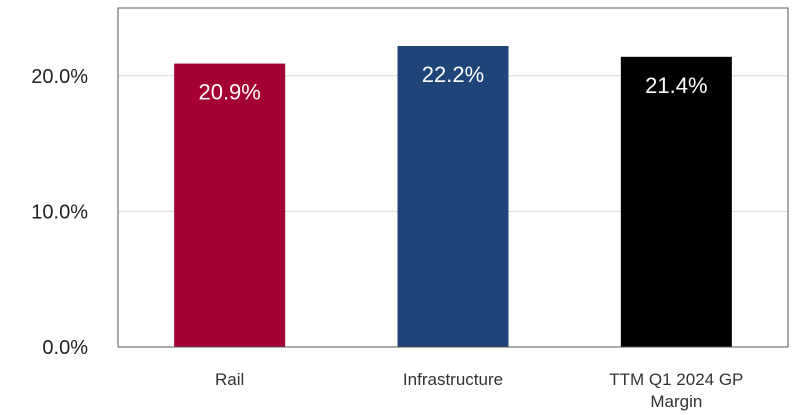 The width and height of the screenshot is (792, 415). Describe the element at coordinates (676, 201) in the screenshot. I see `bar-ttm-q1-2024-gp-margin` at that location.